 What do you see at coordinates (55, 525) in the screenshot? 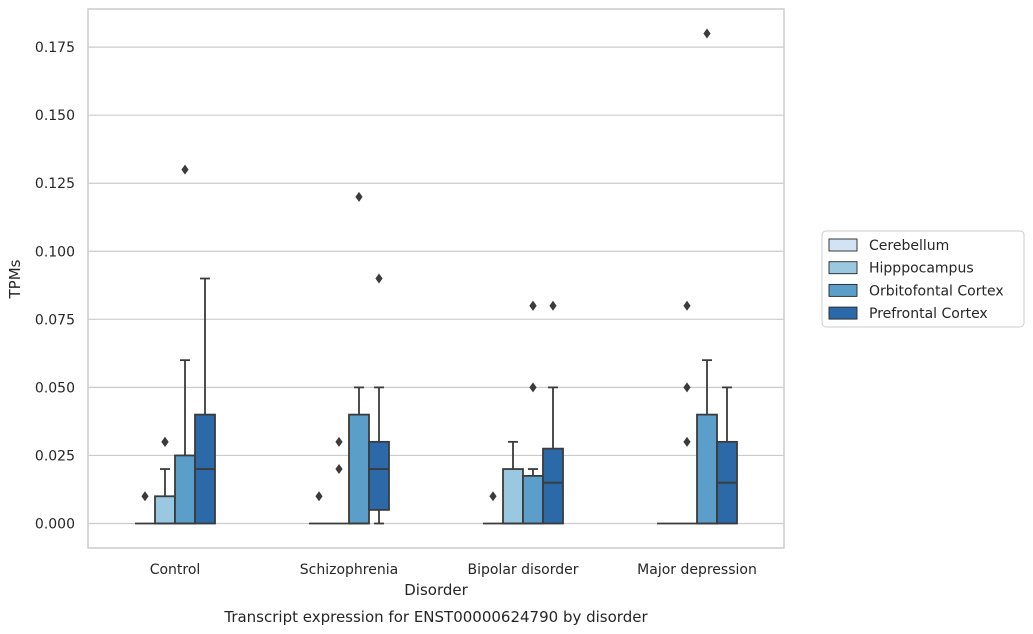
I see `y-tick-label: 0.000` at bounding box center [55, 525].